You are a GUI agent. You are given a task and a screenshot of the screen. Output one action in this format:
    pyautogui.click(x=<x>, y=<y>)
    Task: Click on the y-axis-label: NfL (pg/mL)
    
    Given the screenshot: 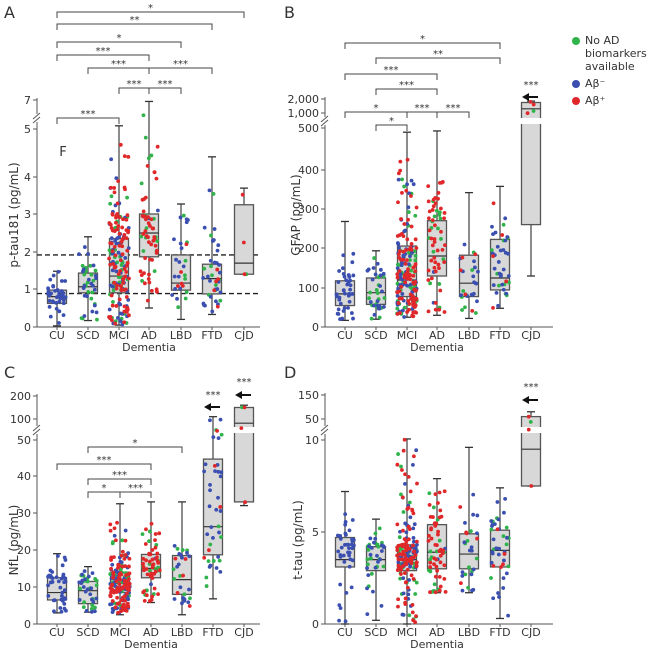 What is the action you would take?
    pyautogui.click(x=14, y=540)
    